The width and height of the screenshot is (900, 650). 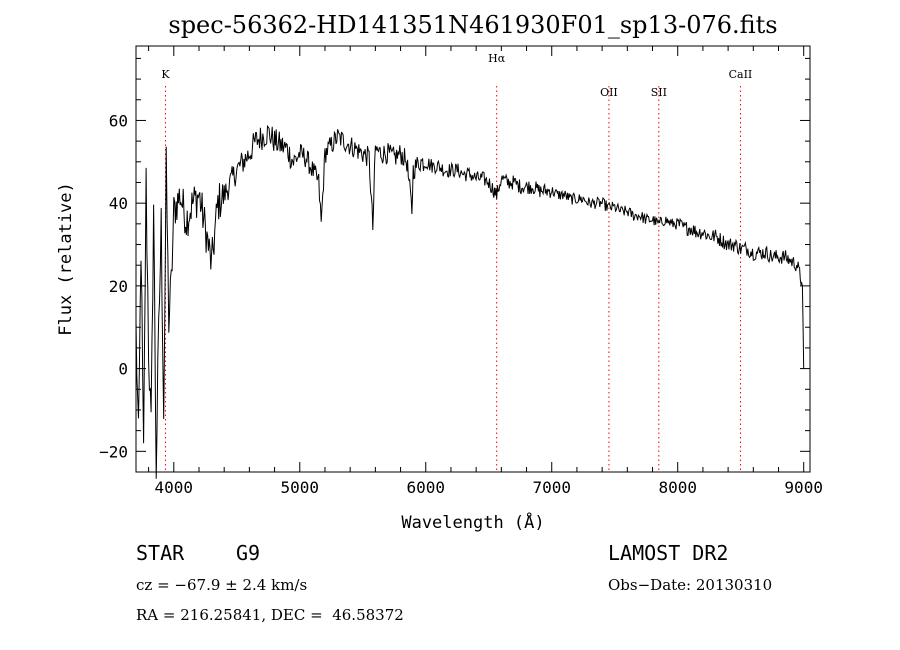 I want to click on obs-date: Obs−Date: 20130310, so click(x=690, y=585).